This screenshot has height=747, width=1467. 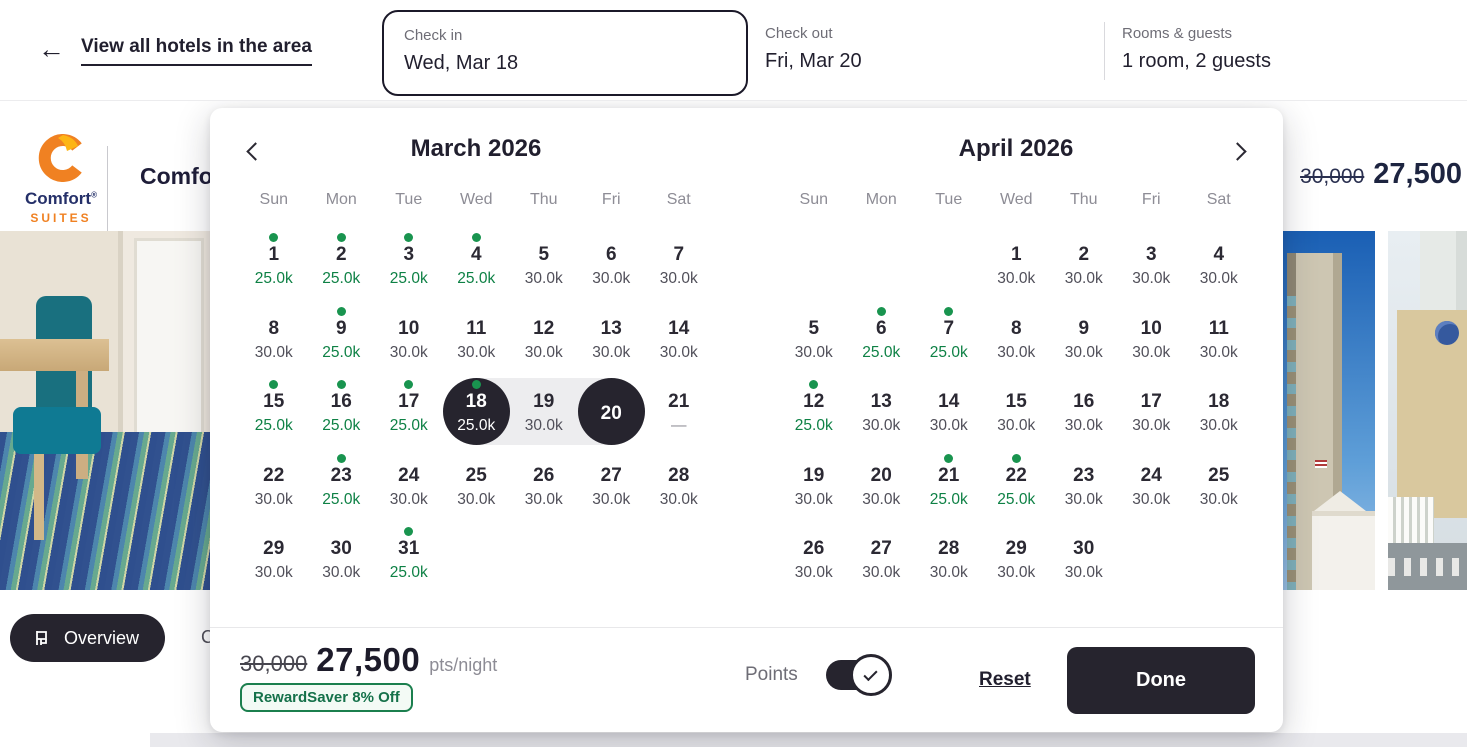 What do you see at coordinates (813, 49) in the screenshot?
I see `check-out-field: Check out Fri, Mar 20` at bounding box center [813, 49].